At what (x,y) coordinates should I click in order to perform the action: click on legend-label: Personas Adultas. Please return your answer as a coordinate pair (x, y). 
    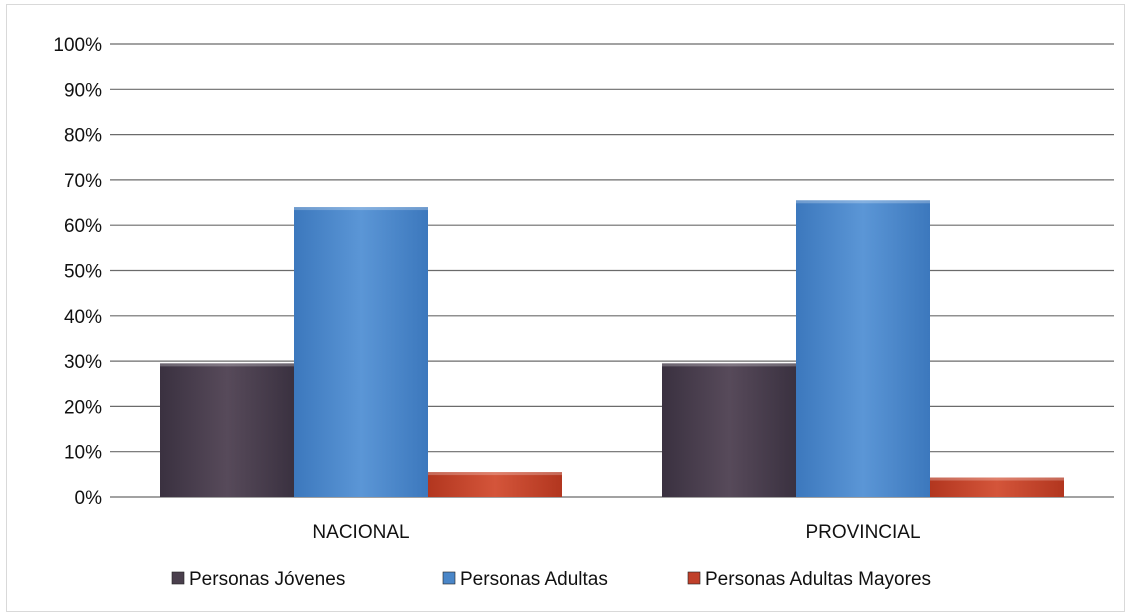
    Looking at the image, I should click on (534, 579).